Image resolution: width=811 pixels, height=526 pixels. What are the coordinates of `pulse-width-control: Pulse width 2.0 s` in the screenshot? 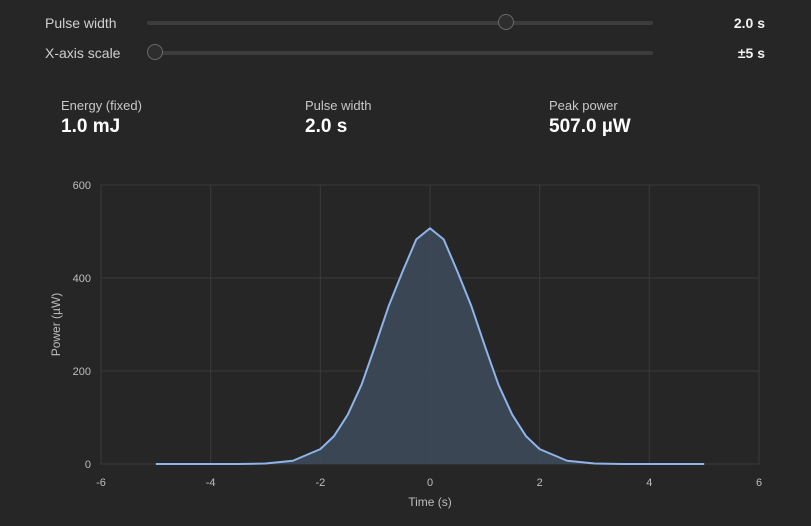 It's located at (405, 23).